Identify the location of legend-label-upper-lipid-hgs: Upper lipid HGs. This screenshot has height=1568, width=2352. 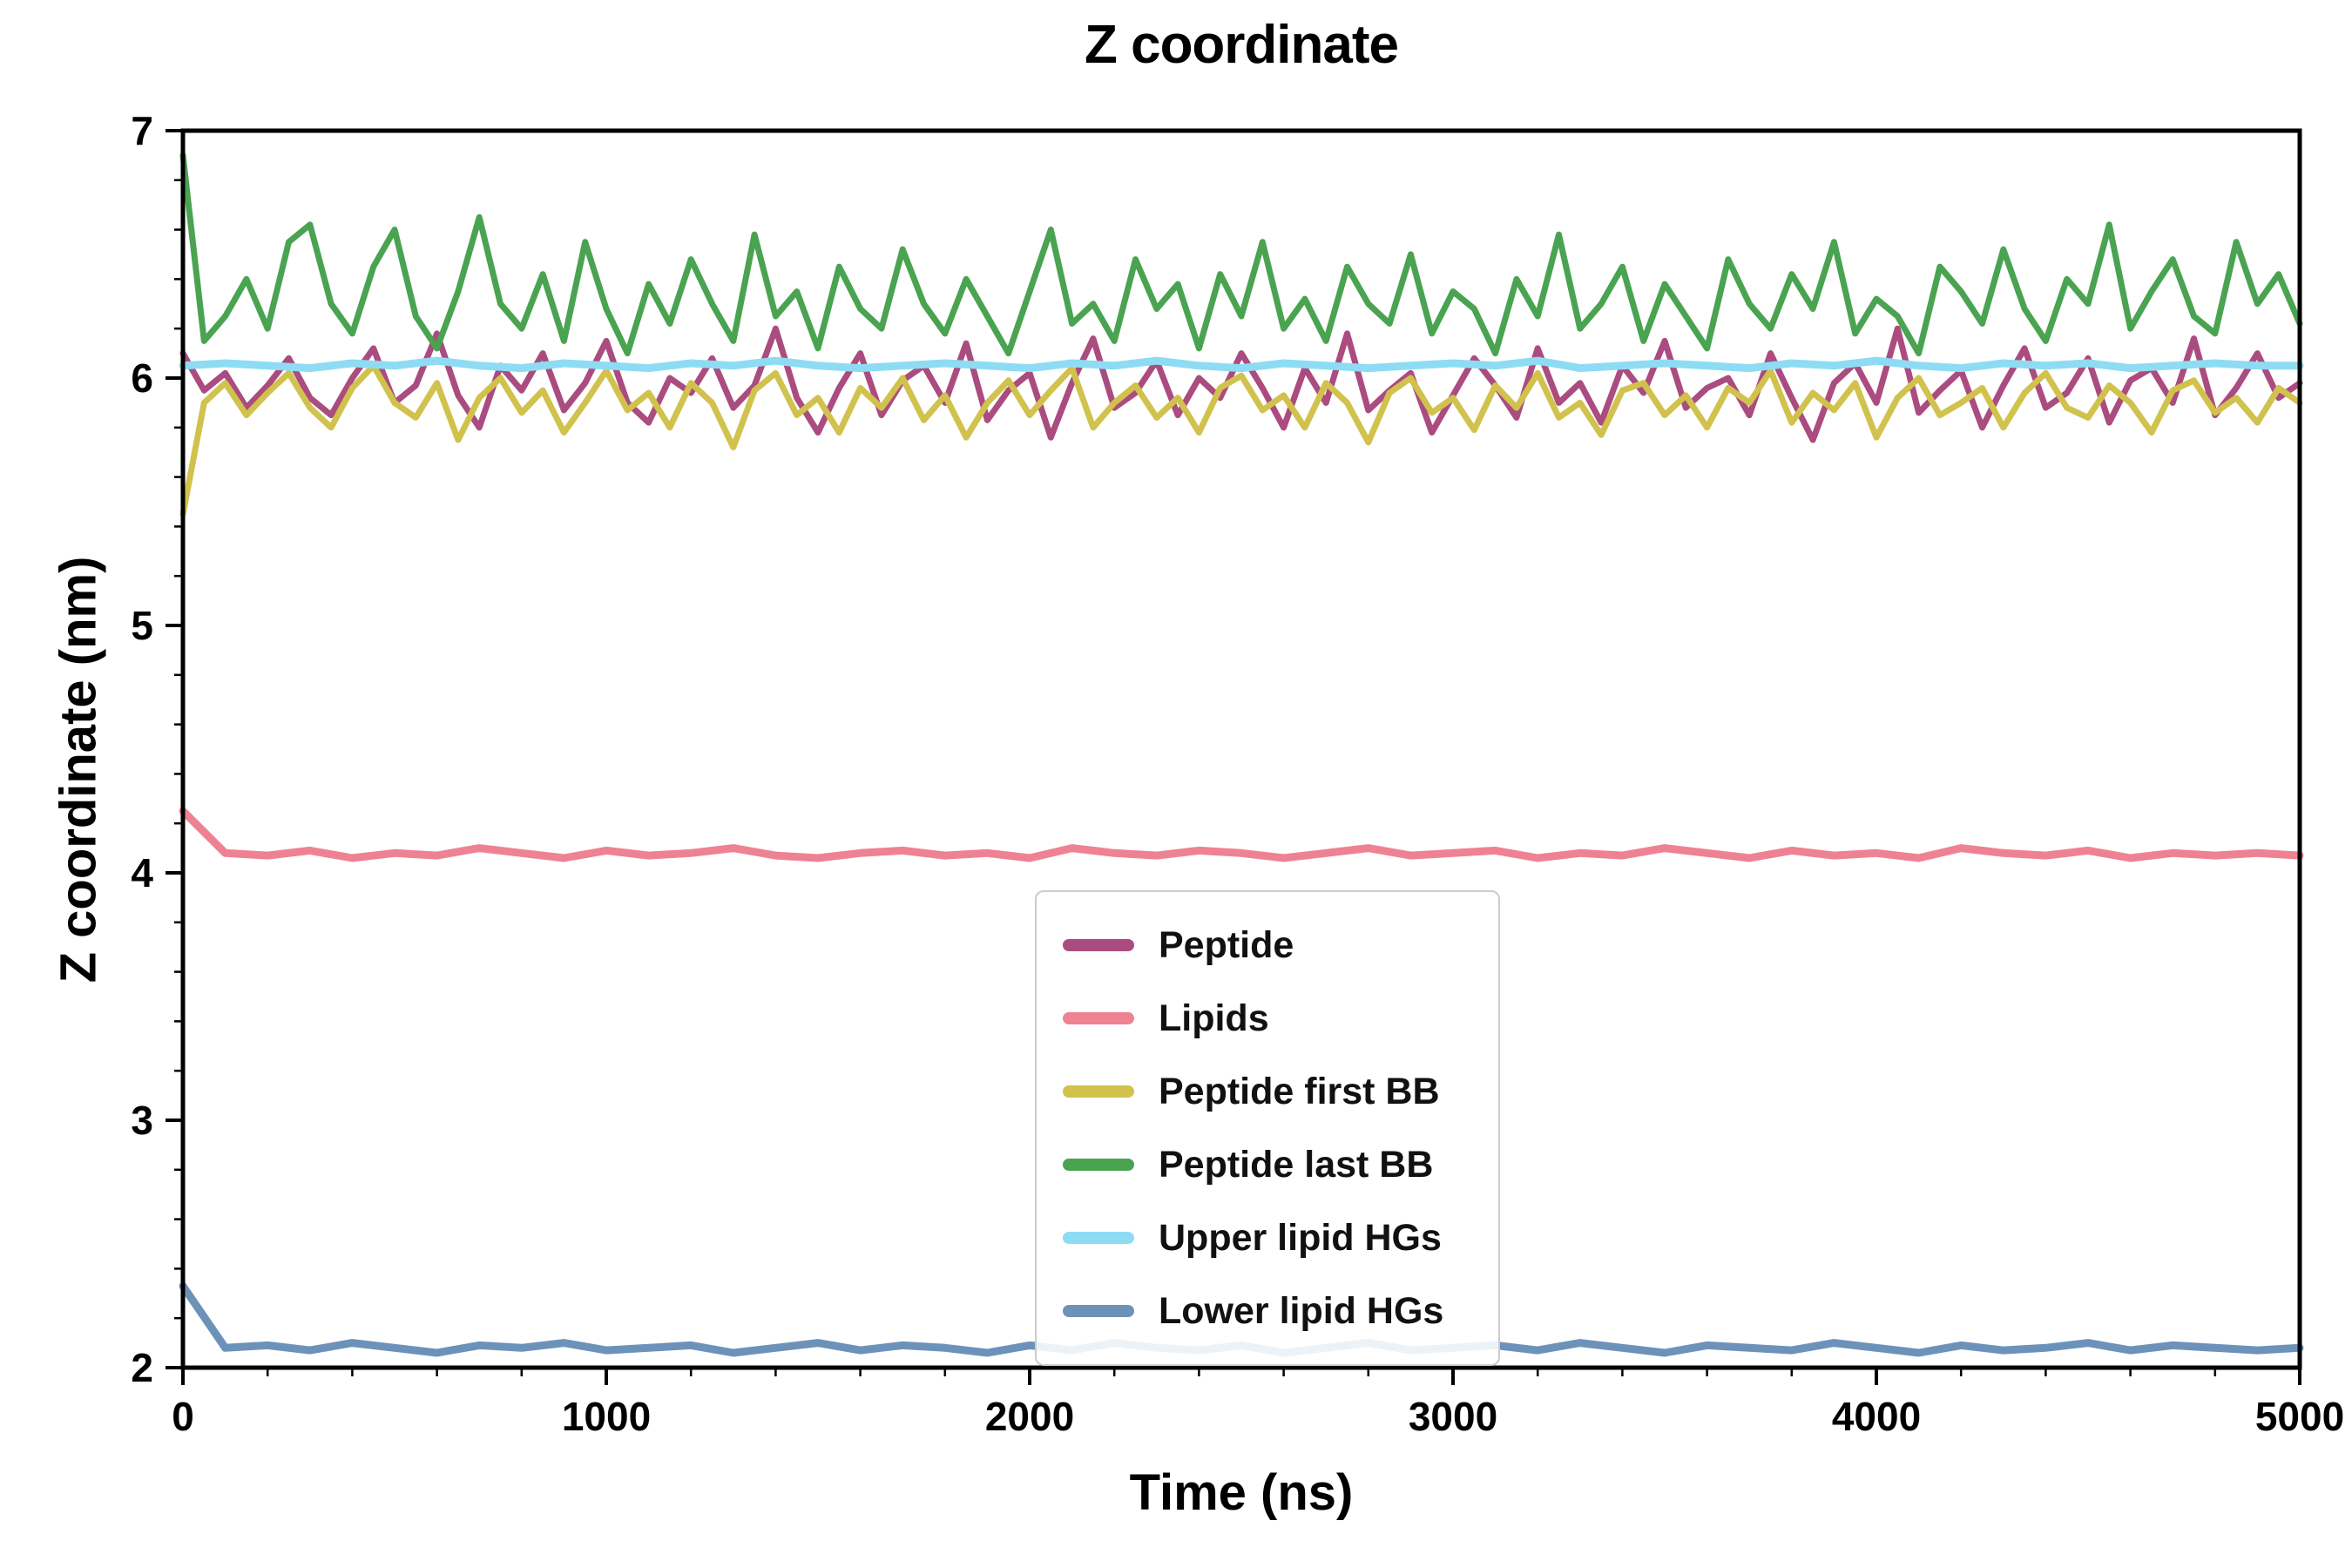
(1300, 1237).